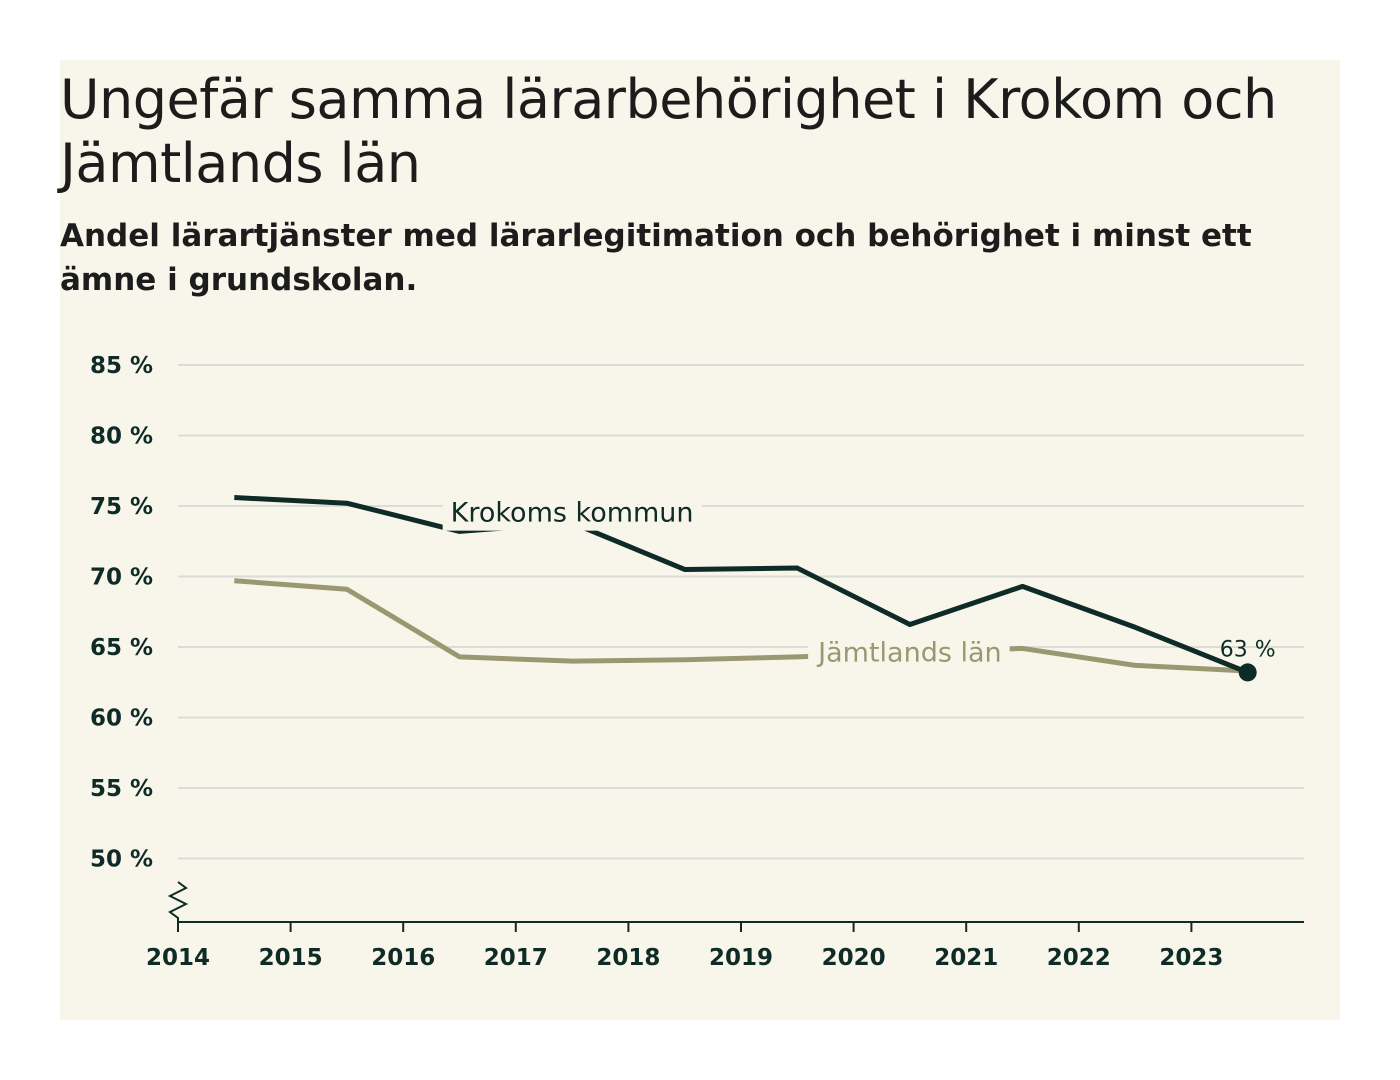 This screenshot has width=1400, height=1080. What do you see at coordinates (1248, 649) in the screenshot?
I see `end-value-label: 63 %` at bounding box center [1248, 649].